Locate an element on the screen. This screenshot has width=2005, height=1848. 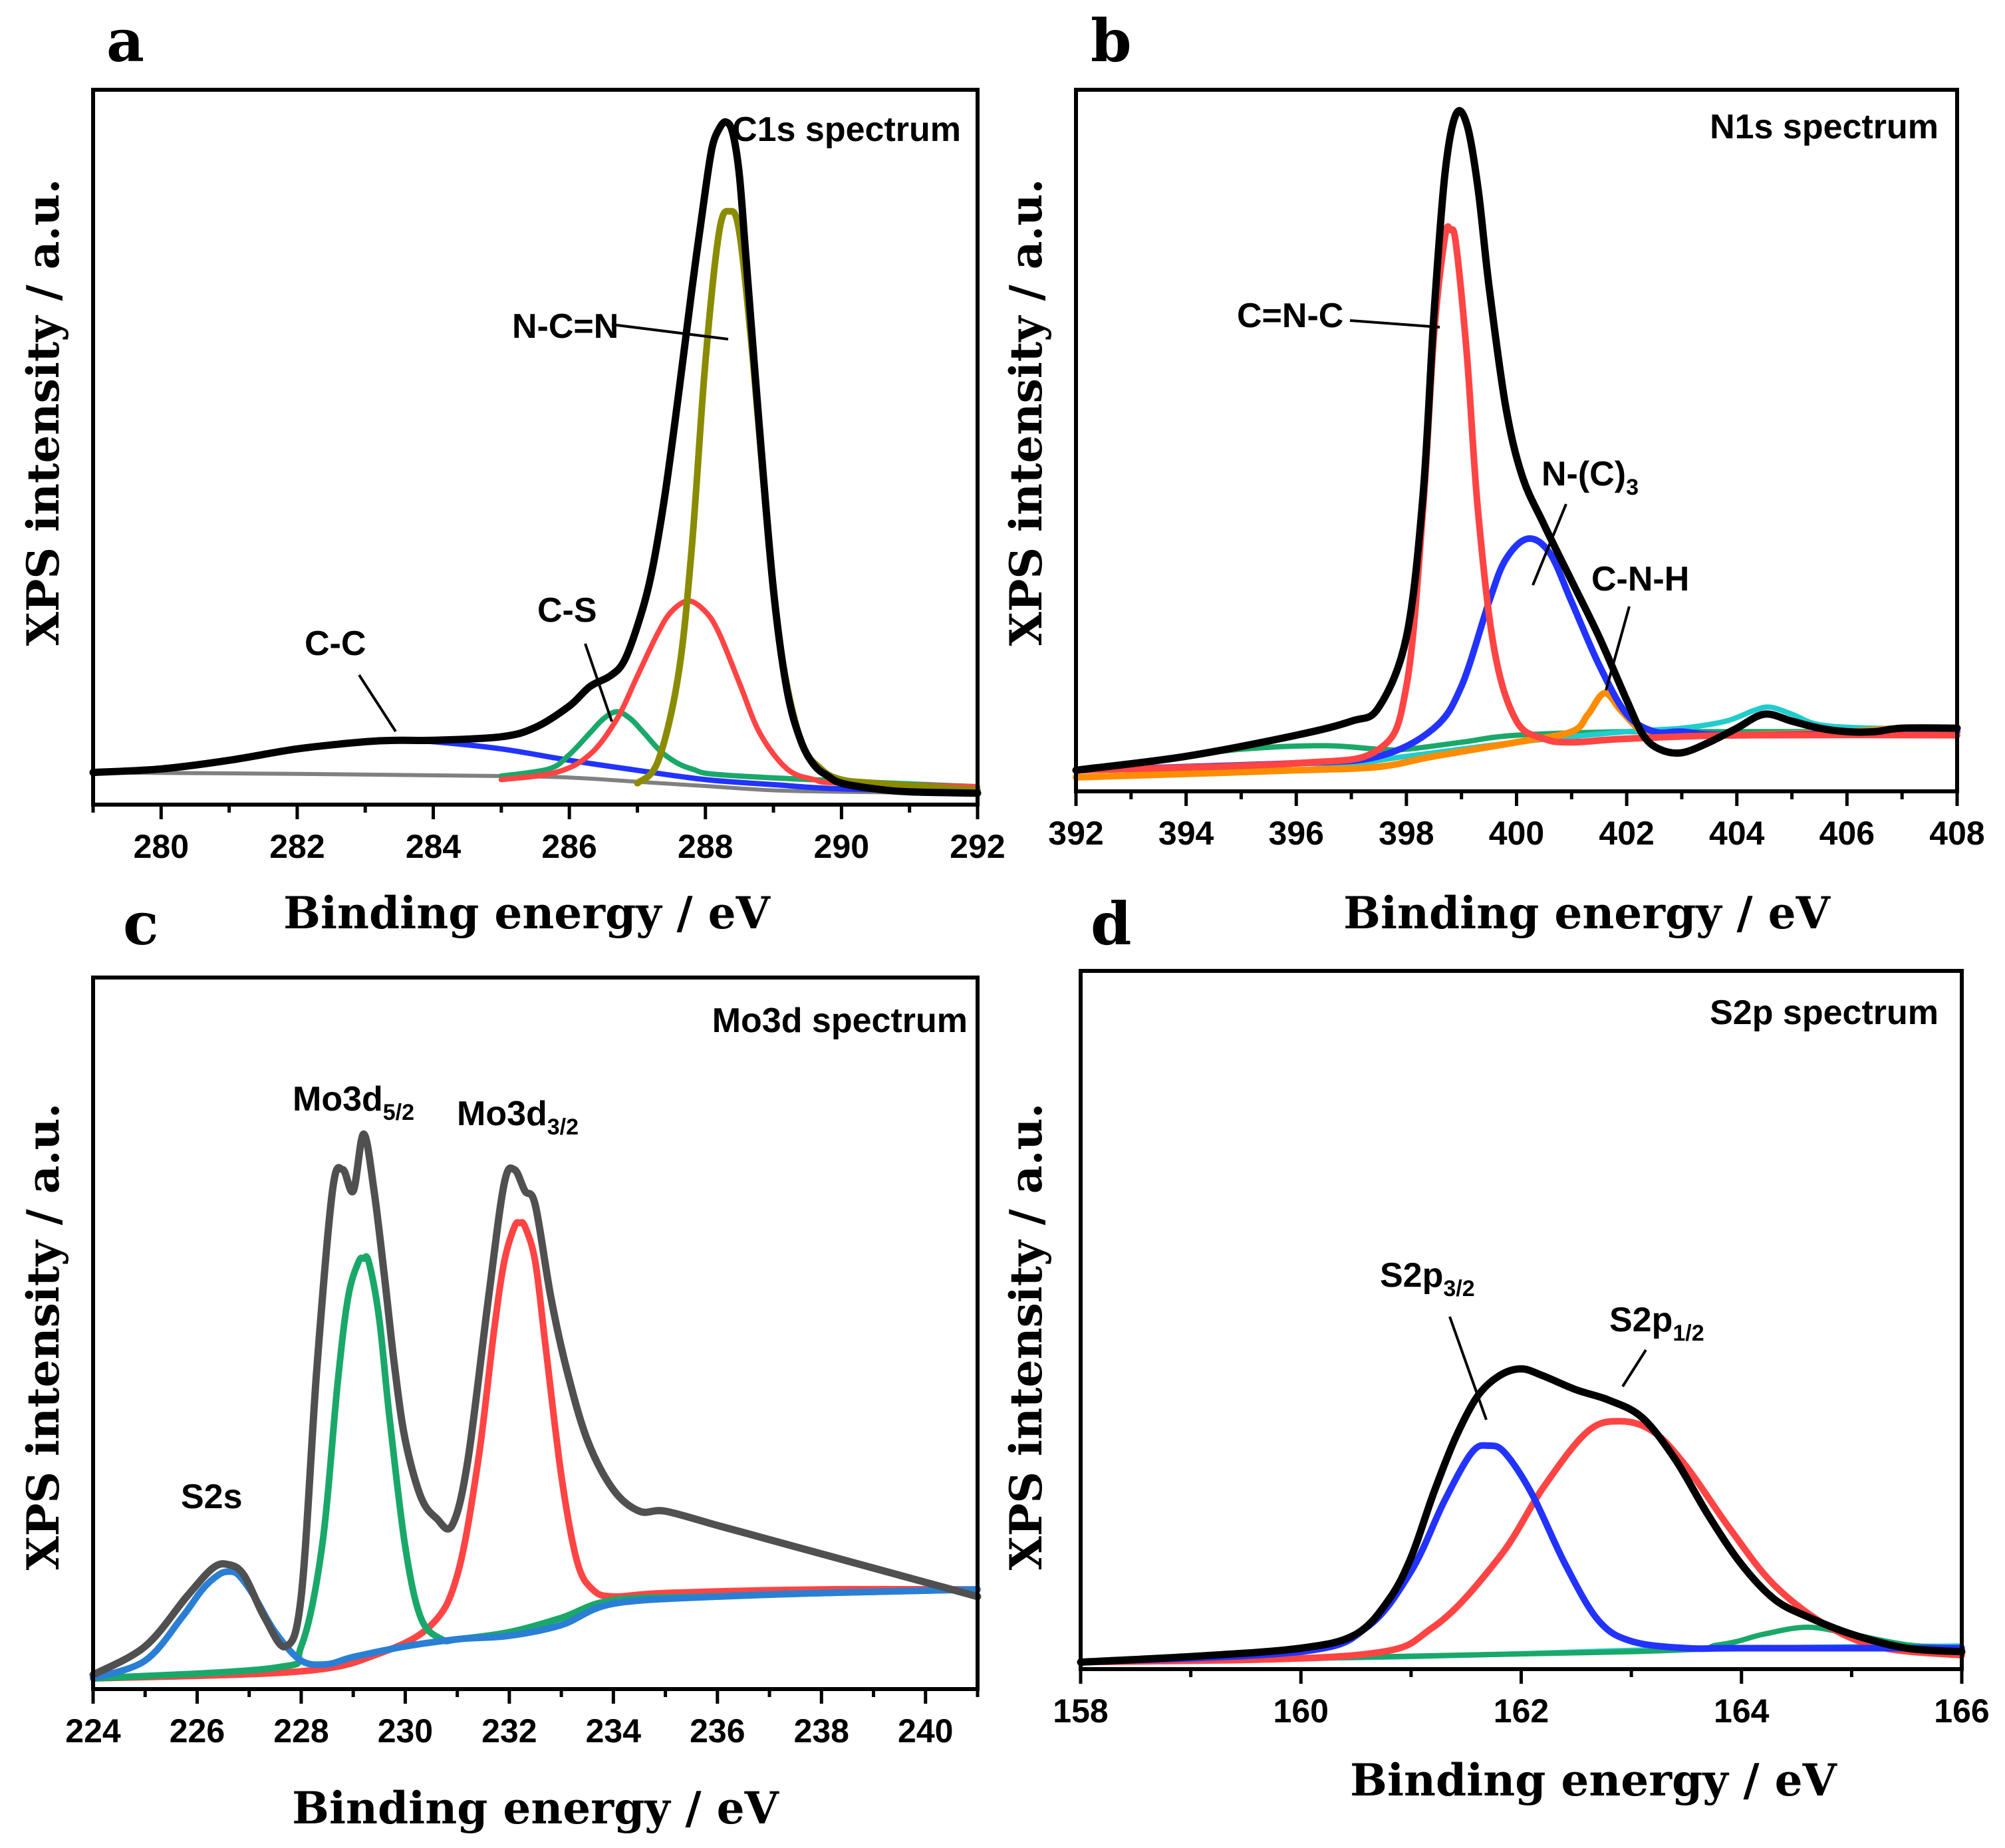
x-tick-label: 286 is located at coordinates (569, 846).